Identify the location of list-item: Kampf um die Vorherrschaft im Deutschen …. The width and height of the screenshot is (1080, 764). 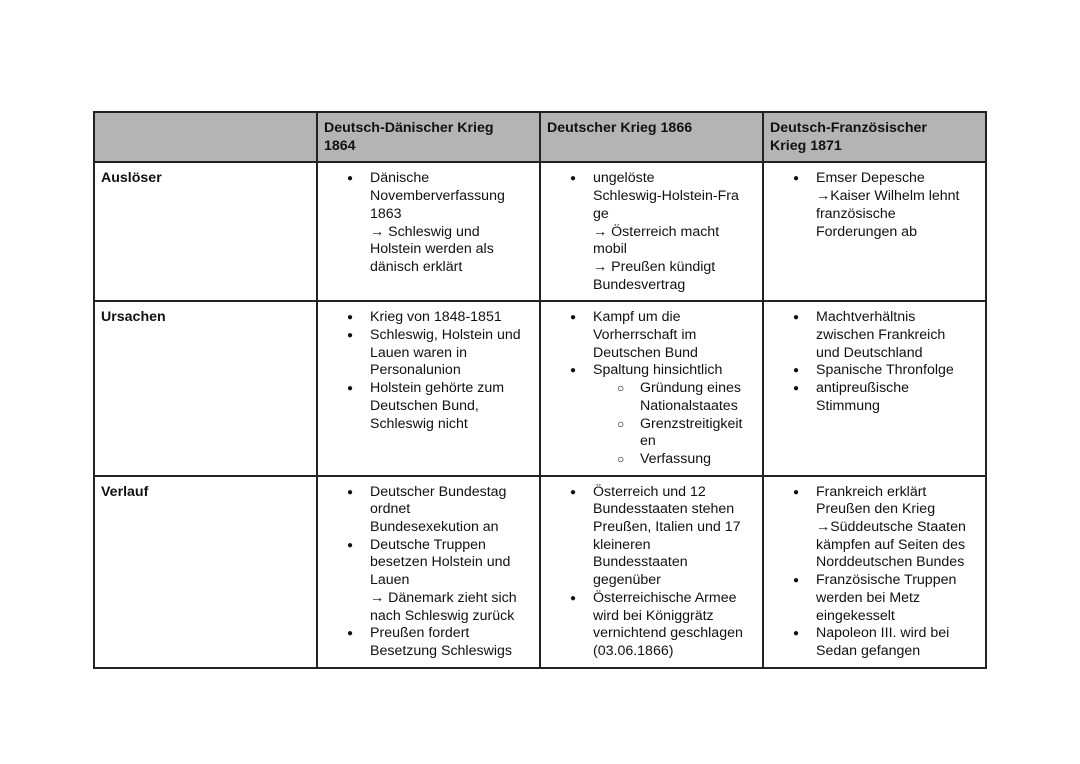
(651, 335).